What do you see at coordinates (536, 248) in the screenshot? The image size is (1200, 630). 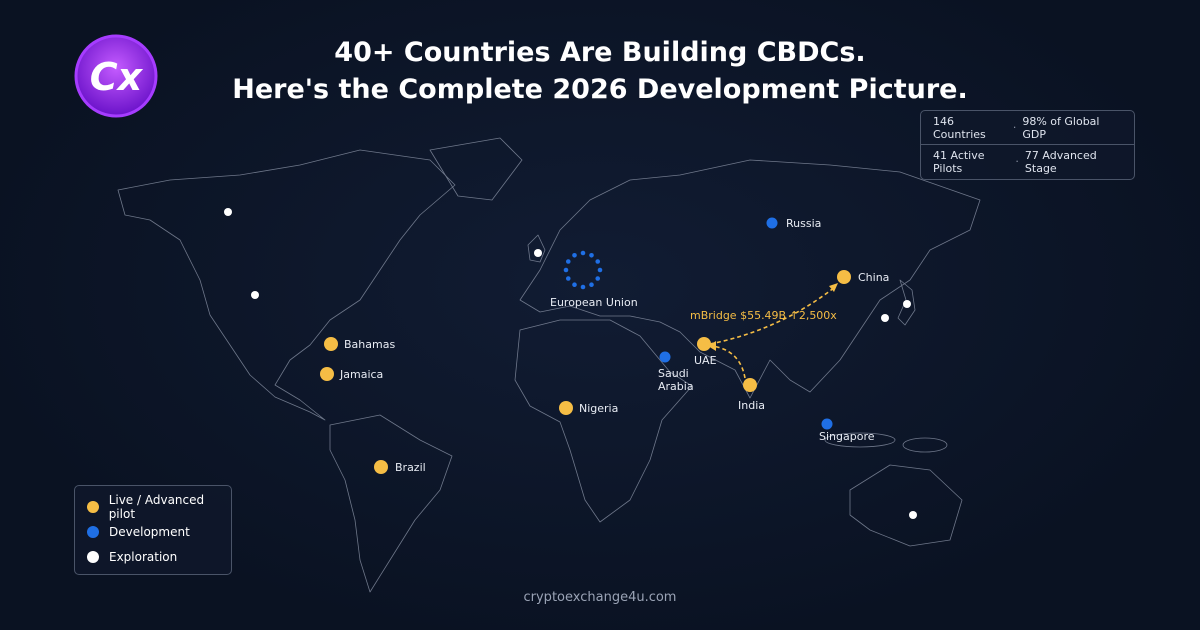 I see `uk` at bounding box center [536, 248].